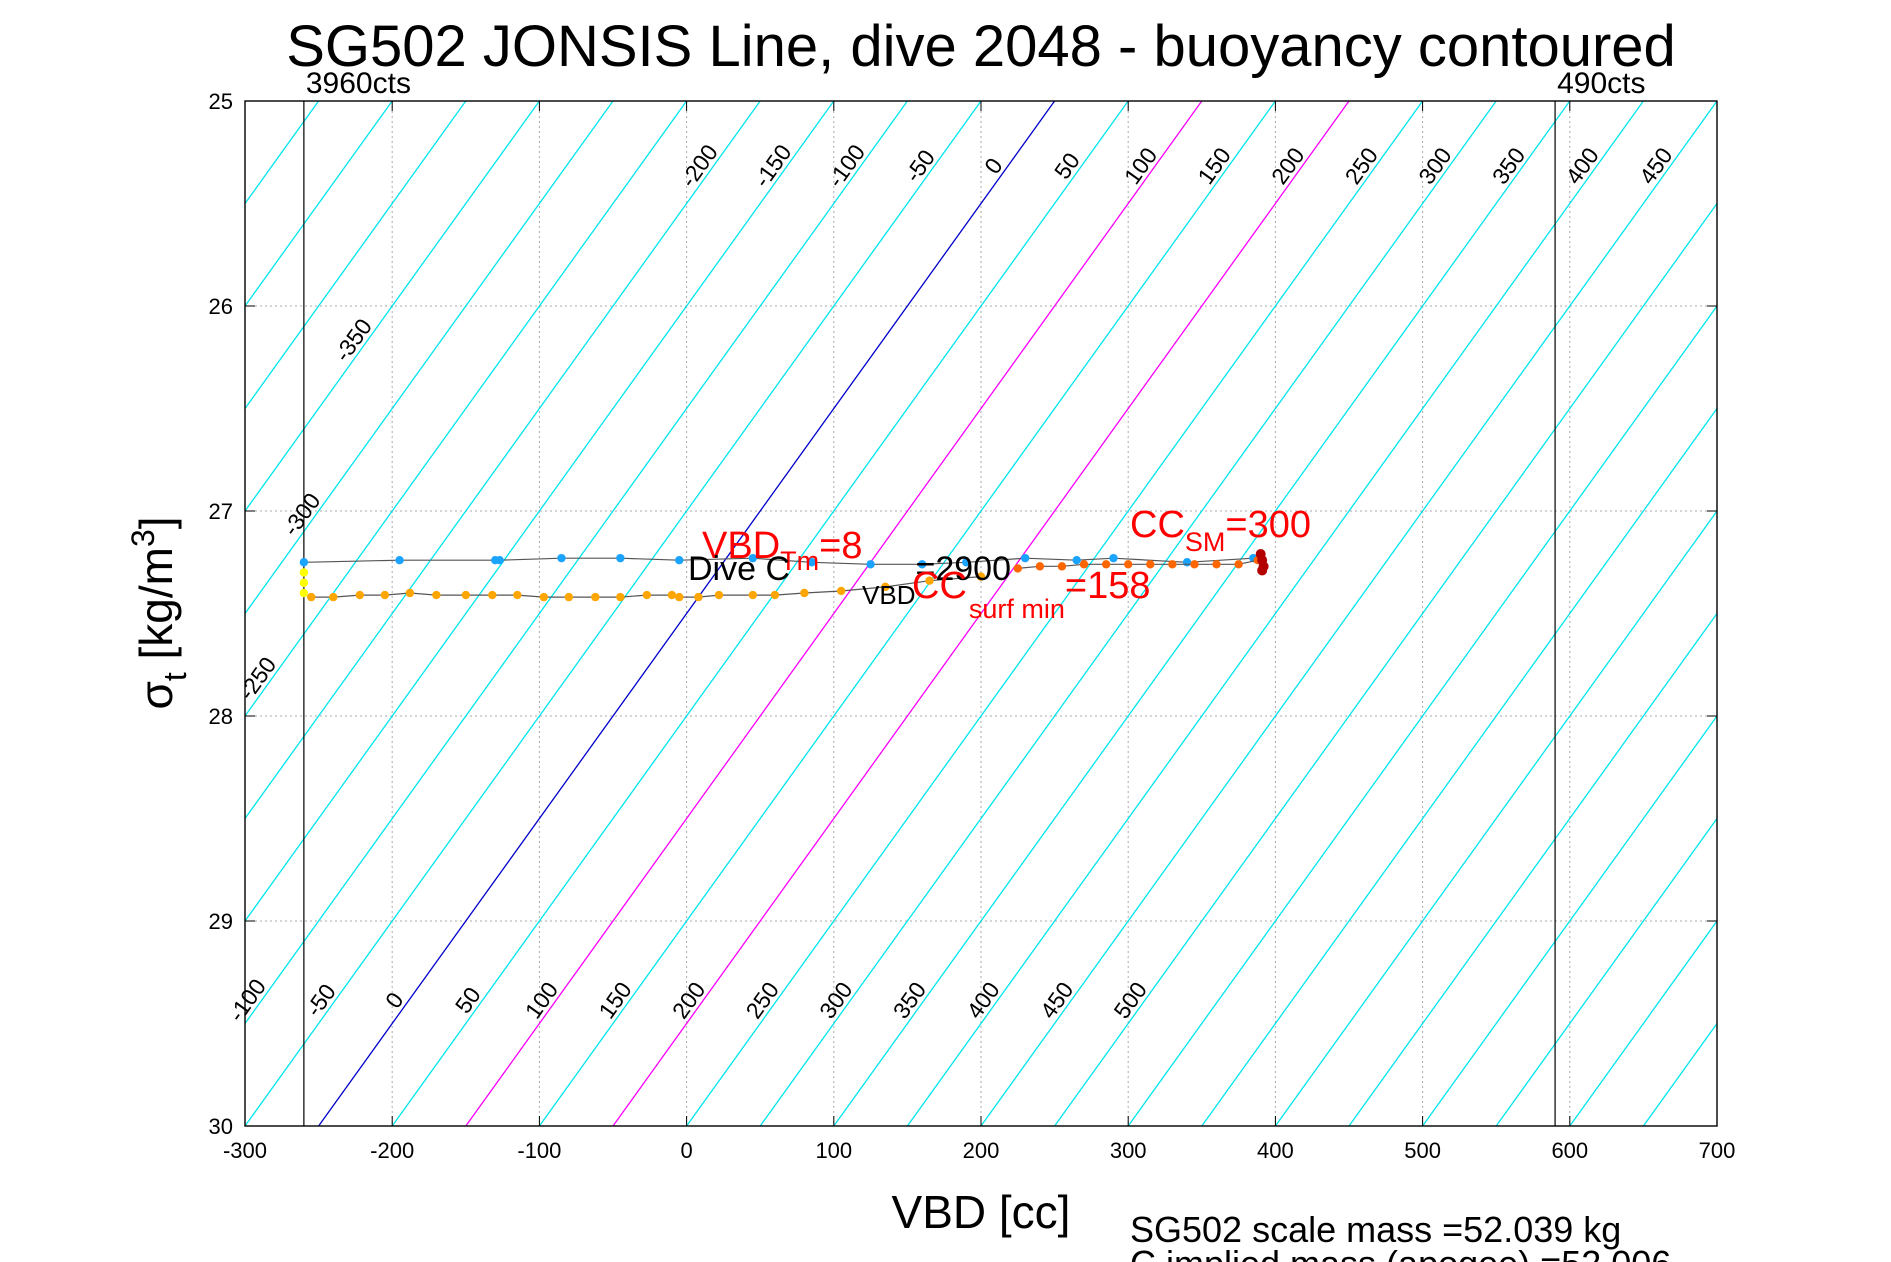 The width and height of the screenshot is (1891, 1262). I want to click on contour-label-top: 50, so click(1067, 166).